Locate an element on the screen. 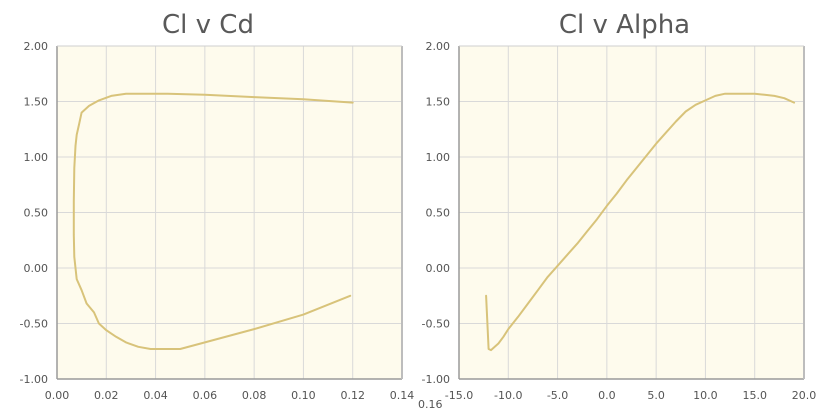 The height and width of the screenshot is (417, 833). overflow-tick-label: 0.16 is located at coordinates (430, 404).